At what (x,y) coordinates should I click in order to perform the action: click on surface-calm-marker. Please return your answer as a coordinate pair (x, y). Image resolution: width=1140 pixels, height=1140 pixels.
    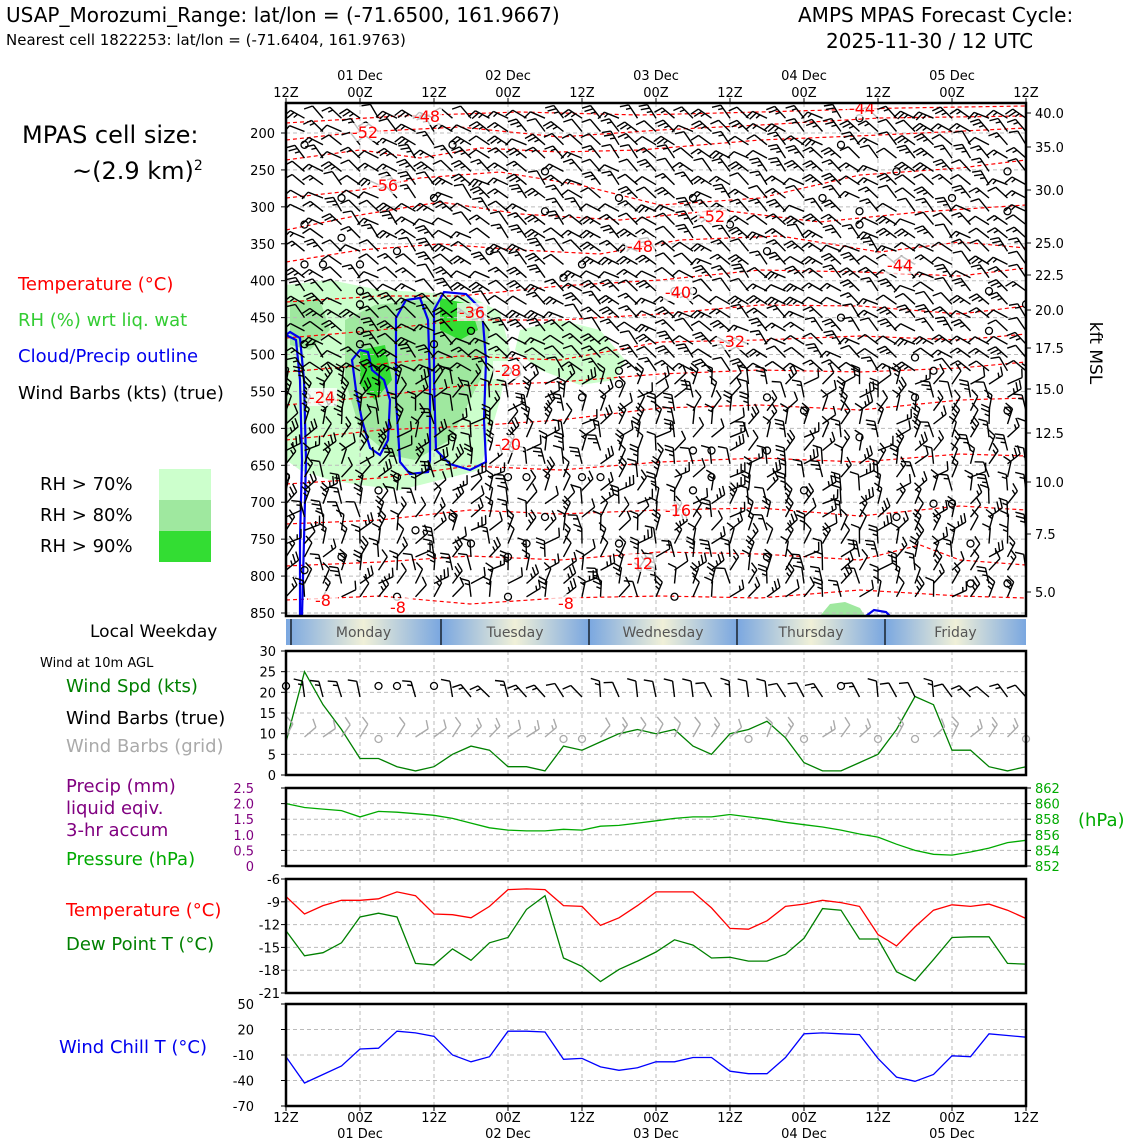
    Looking at the image, I should click on (841, 686).